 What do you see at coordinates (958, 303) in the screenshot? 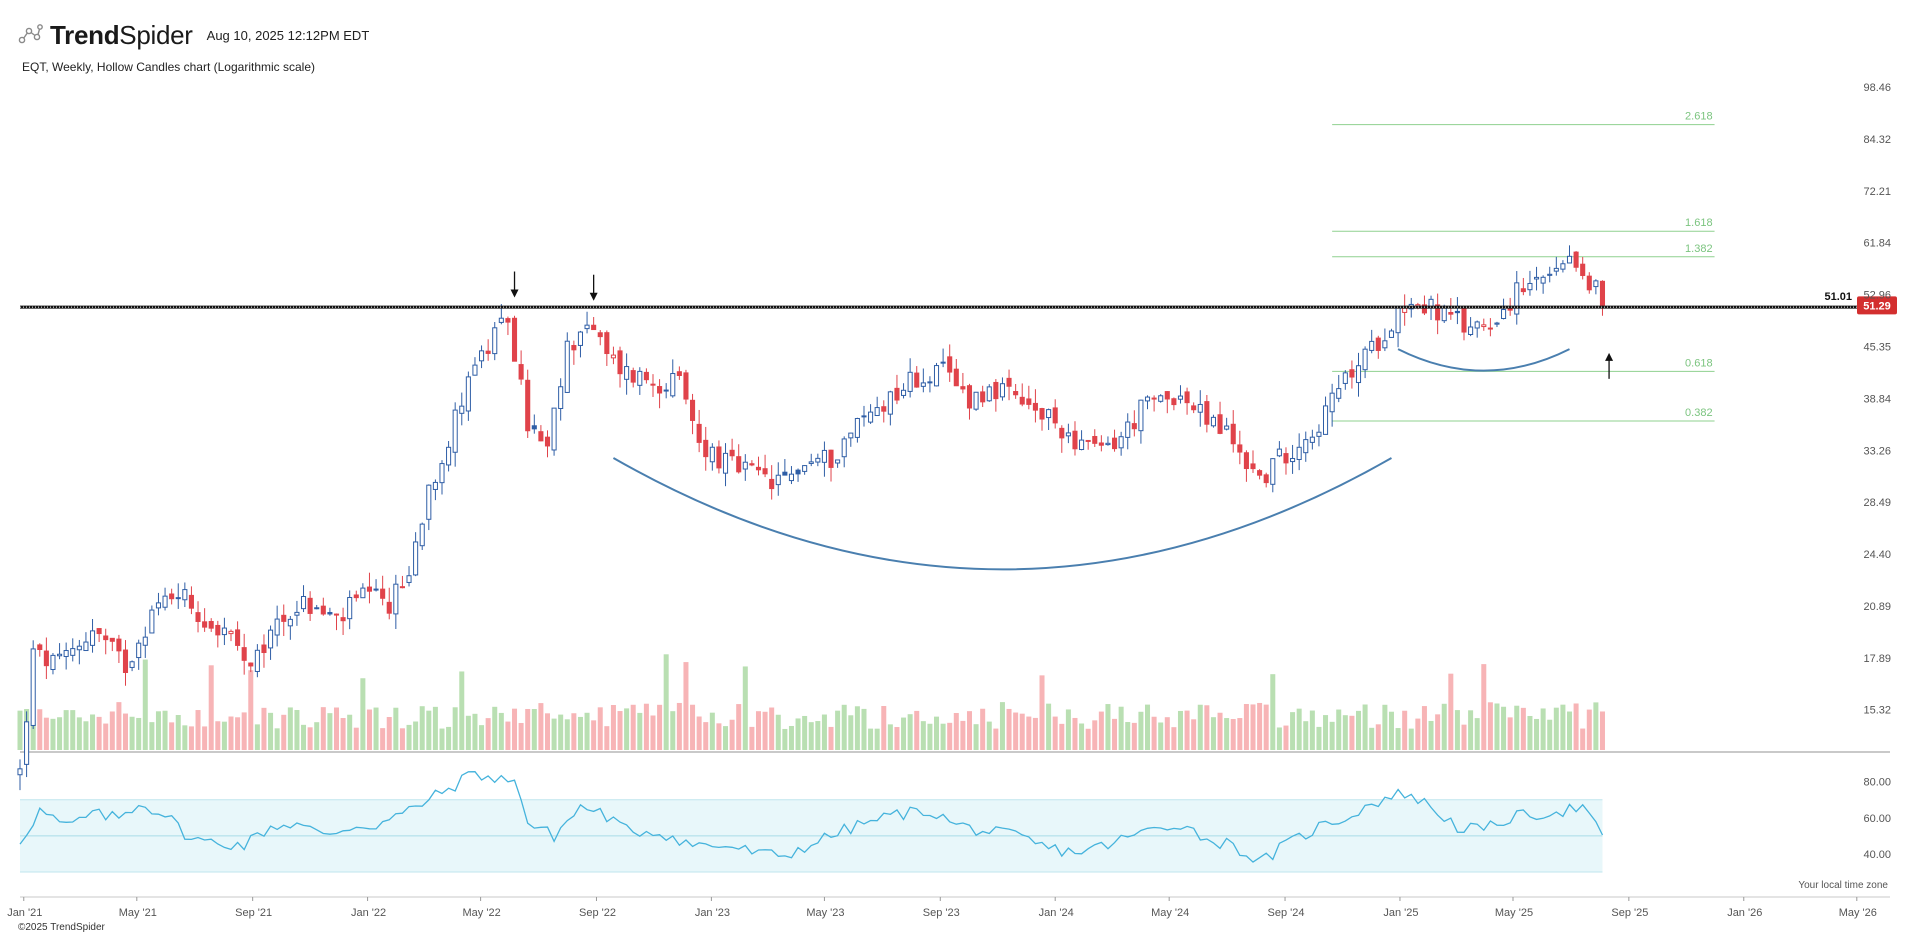
I see `horizontal-line: 51.01 51.29` at bounding box center [958, 303].